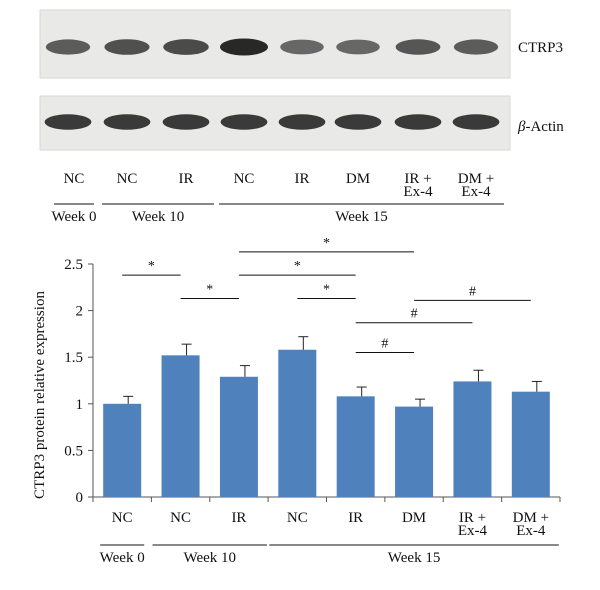 The image size is (600, 590). Describe the element at coordinates (358, 179) in the screenshot. I see `blot-lane-label: DM` at that location.